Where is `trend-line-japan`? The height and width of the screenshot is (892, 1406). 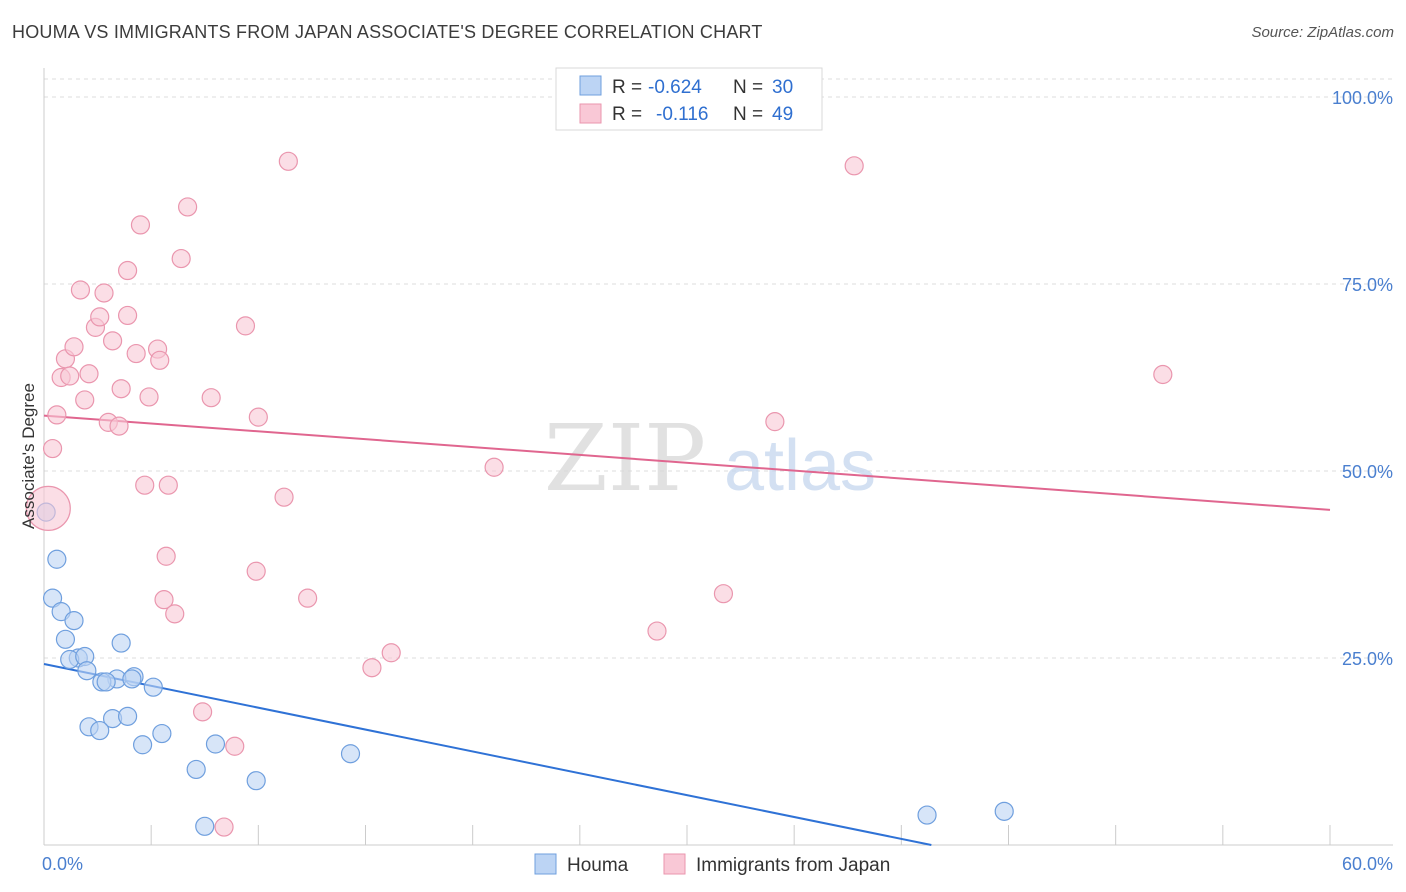 trend-line-japan is located at coordinates (687, 462).